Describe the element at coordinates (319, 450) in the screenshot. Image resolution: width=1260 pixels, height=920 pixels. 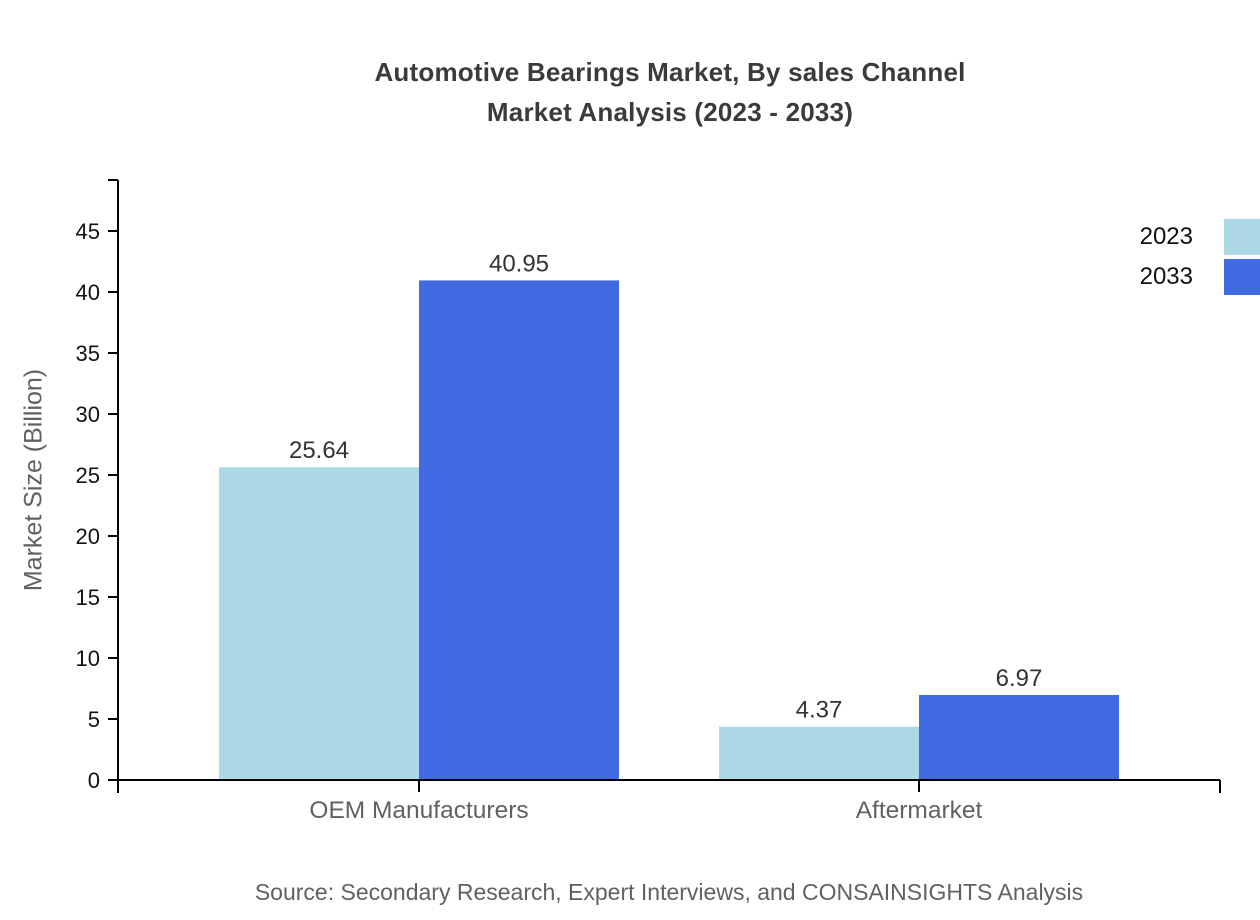
I see `bar-value-label: 25.64` at that location.